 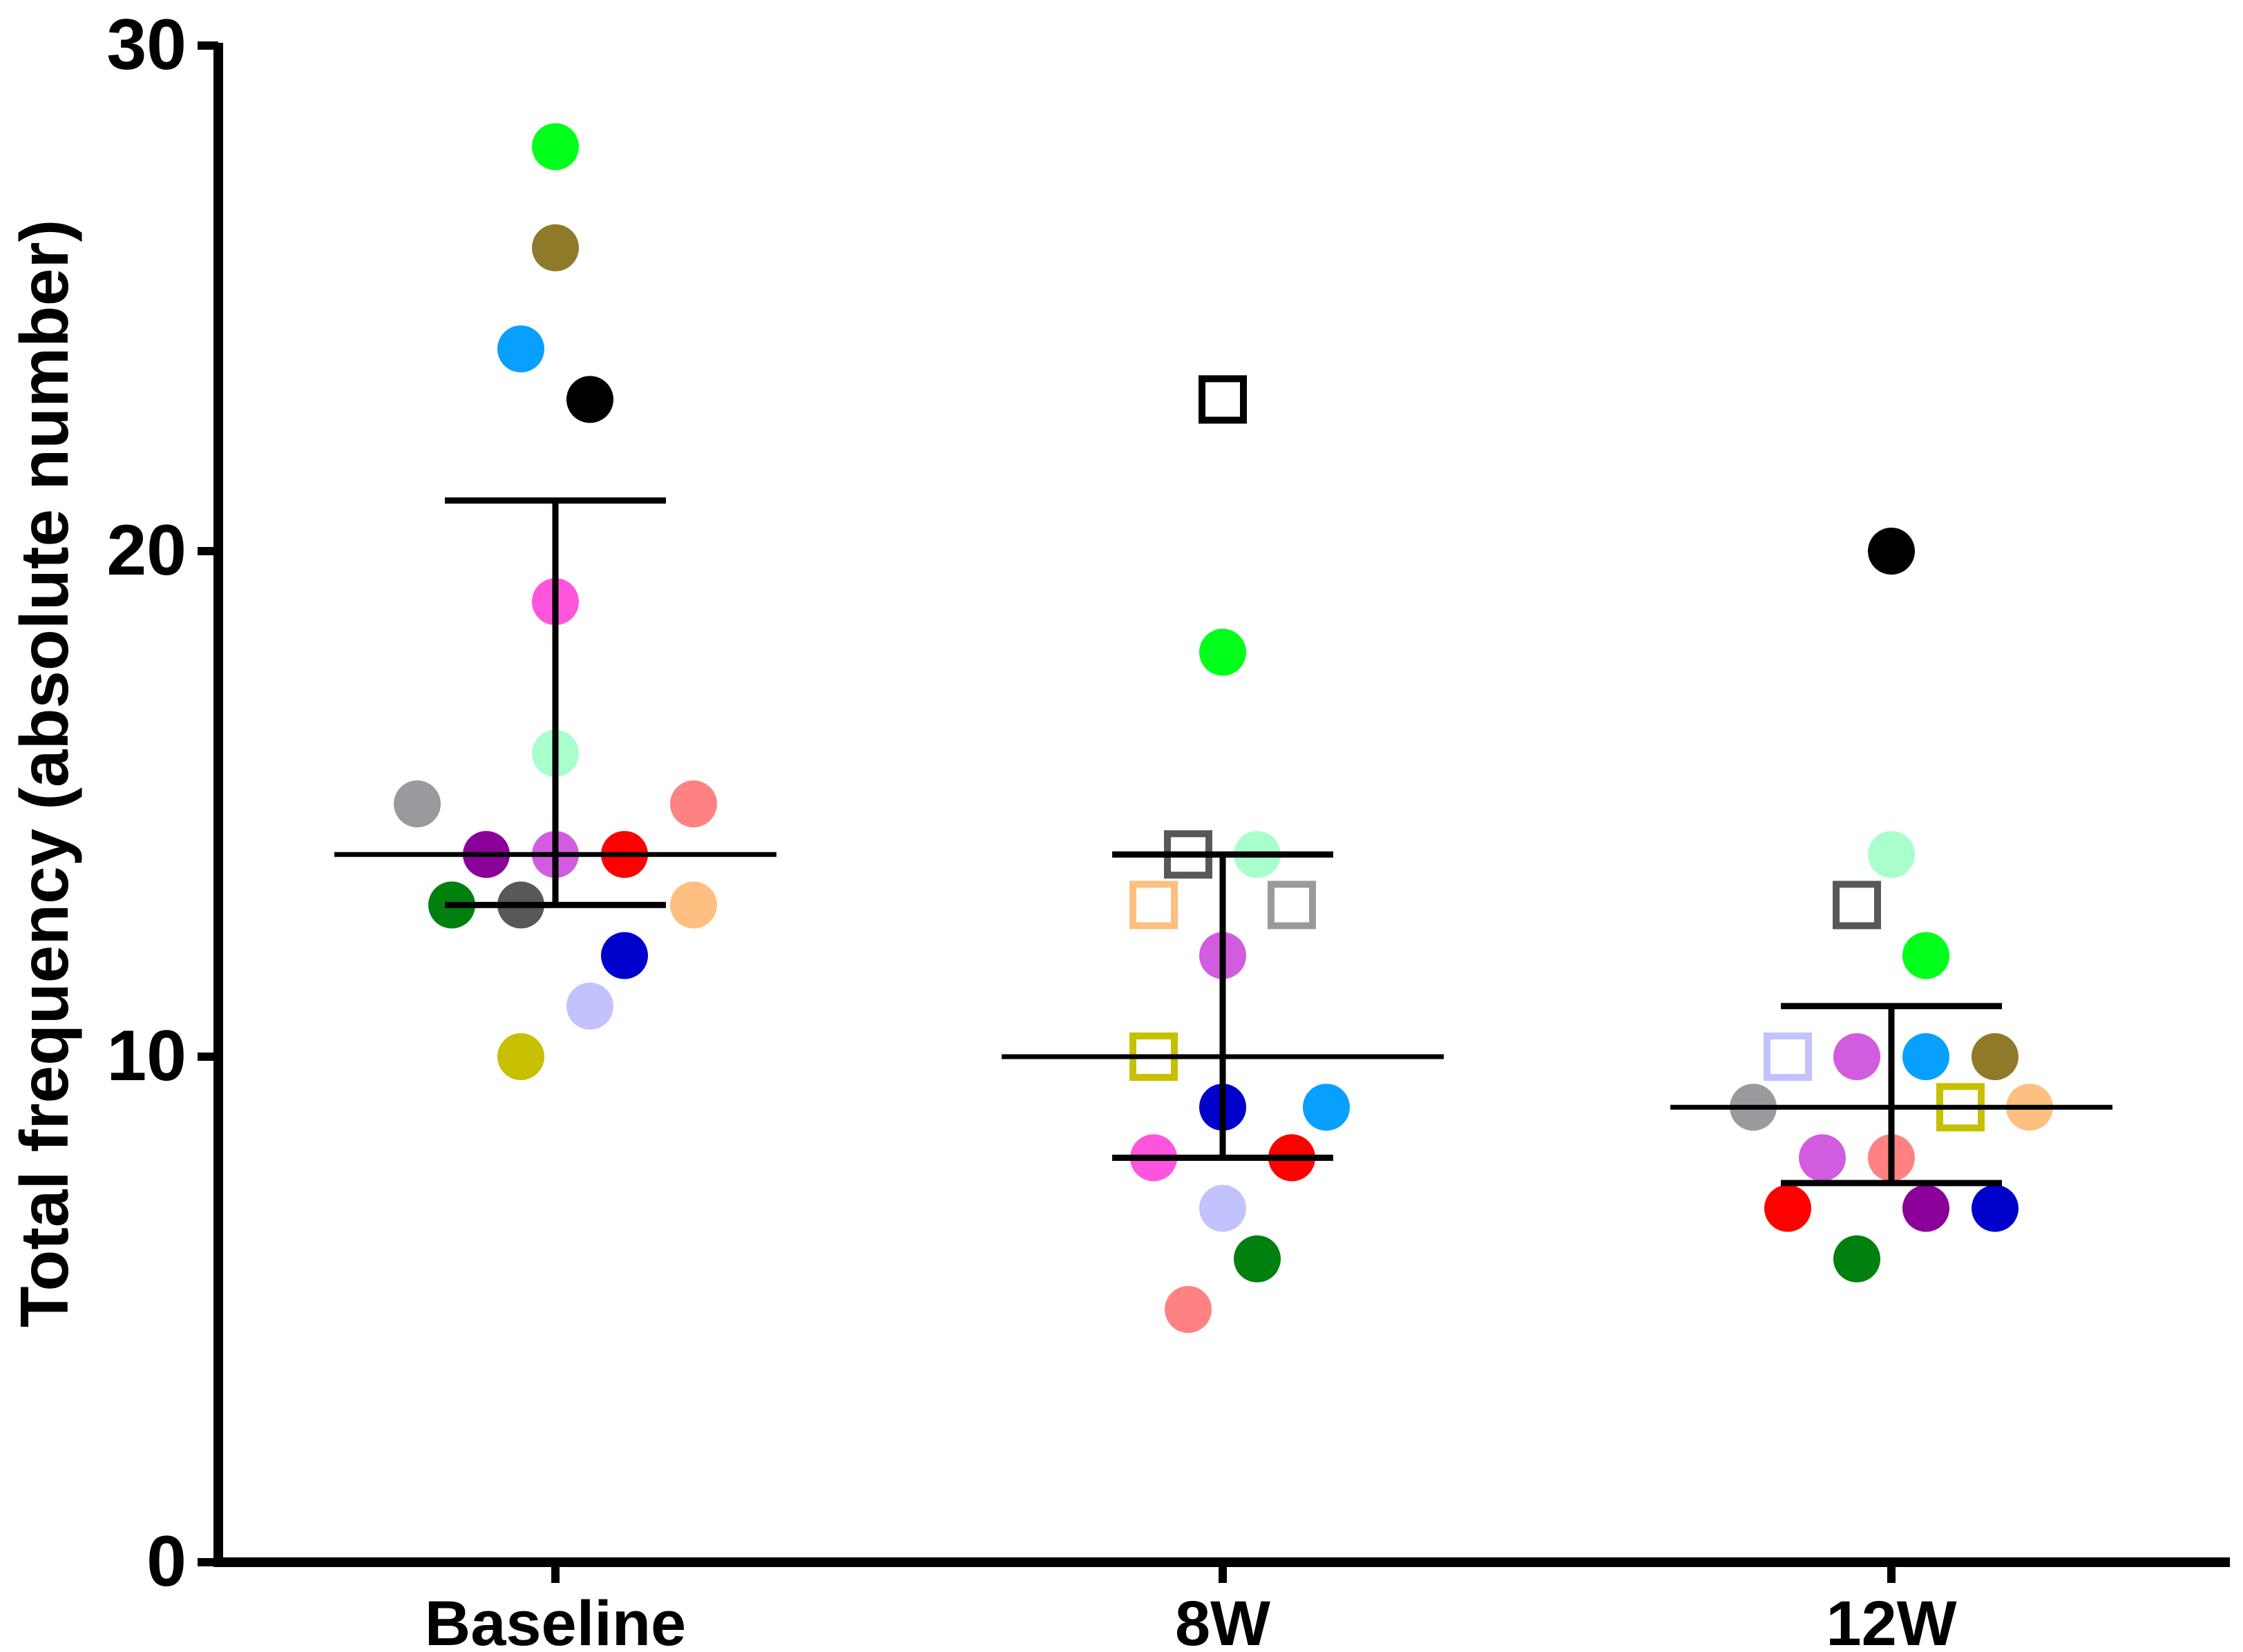 I want to click on y-tick-label: 20, so click(x=146, y=550).